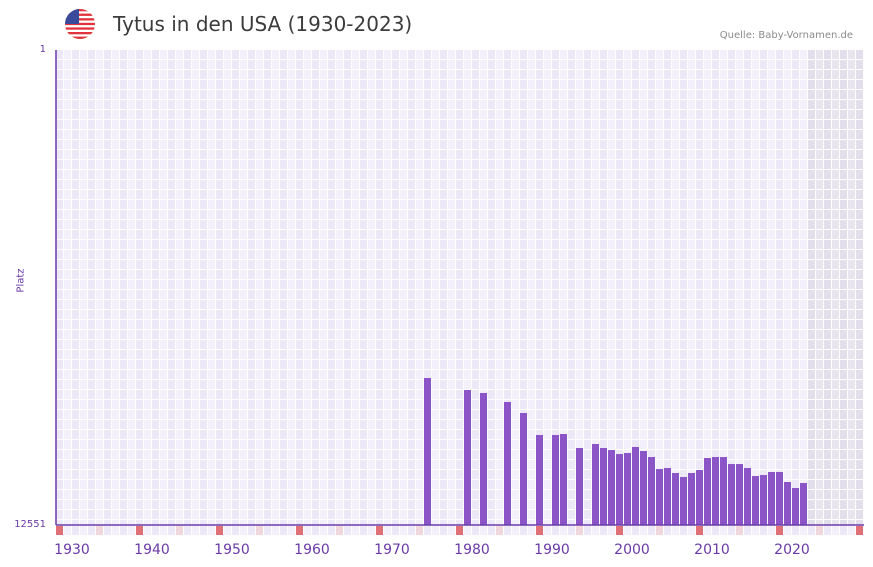 This screenshot has height=567, width=873. Describe the element at coordinates (786, 35) in the screenshot. I see `source-credit: Quelle: Baby-Vornamen.de` at that location.